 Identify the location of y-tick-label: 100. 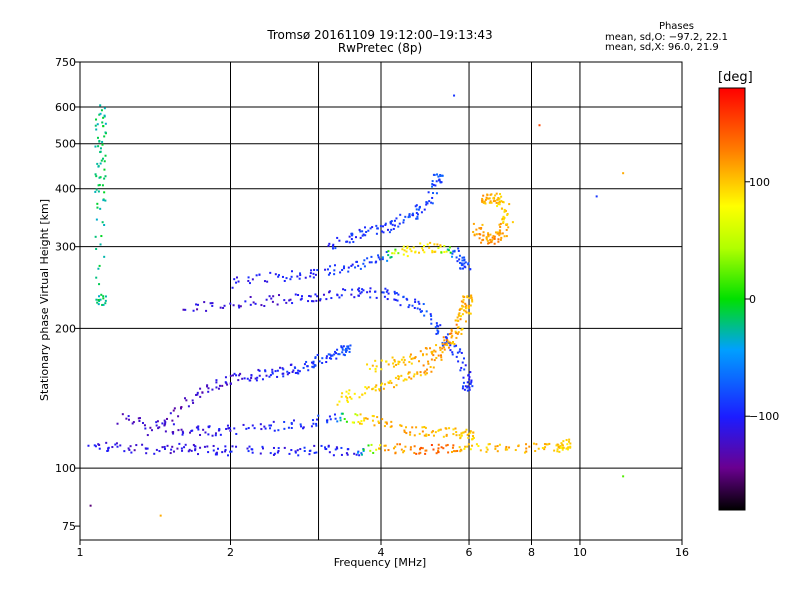
(65, 468).